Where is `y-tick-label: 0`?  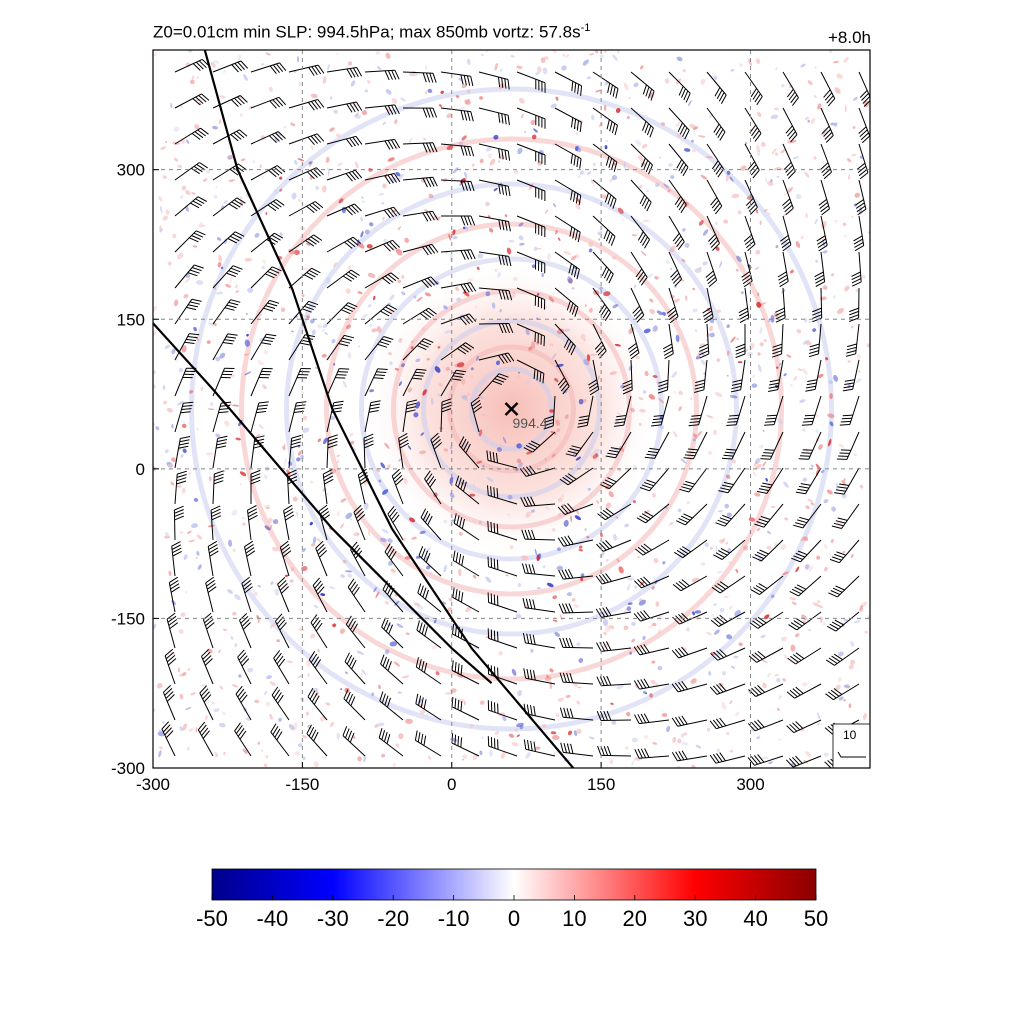 y-tick-label: 0 is located at coordinates (140, 469).